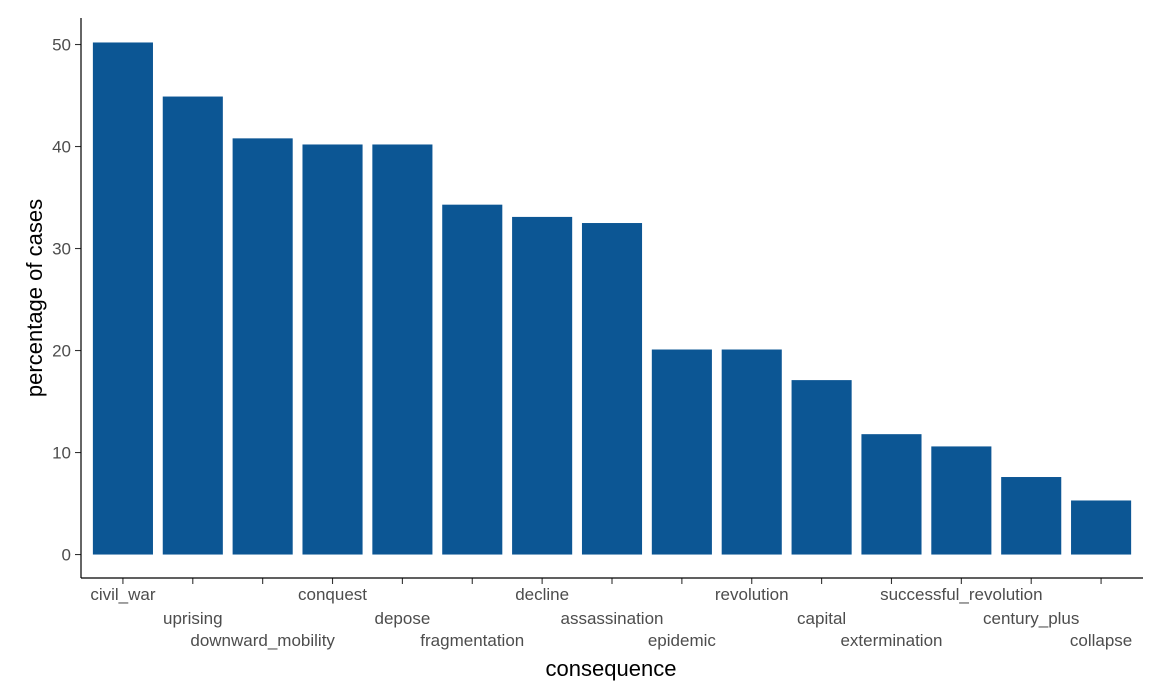  Describe the element at coordinates (472, 379) in the screenshot. I see `bar-fragmentation` at that location.